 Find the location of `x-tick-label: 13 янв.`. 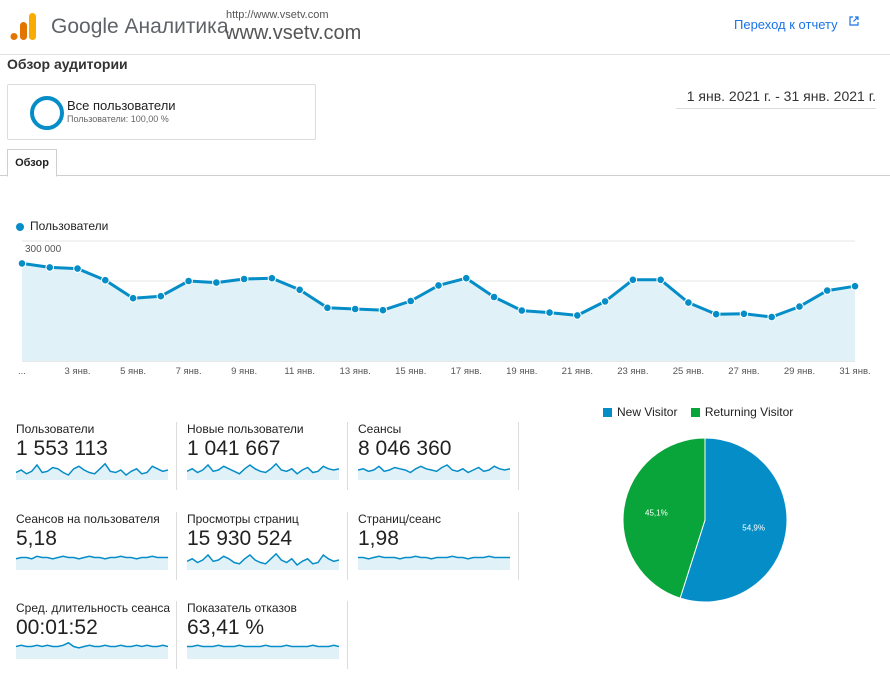

x-tick-label: 13 янв. is located at coordinates (355, 371).